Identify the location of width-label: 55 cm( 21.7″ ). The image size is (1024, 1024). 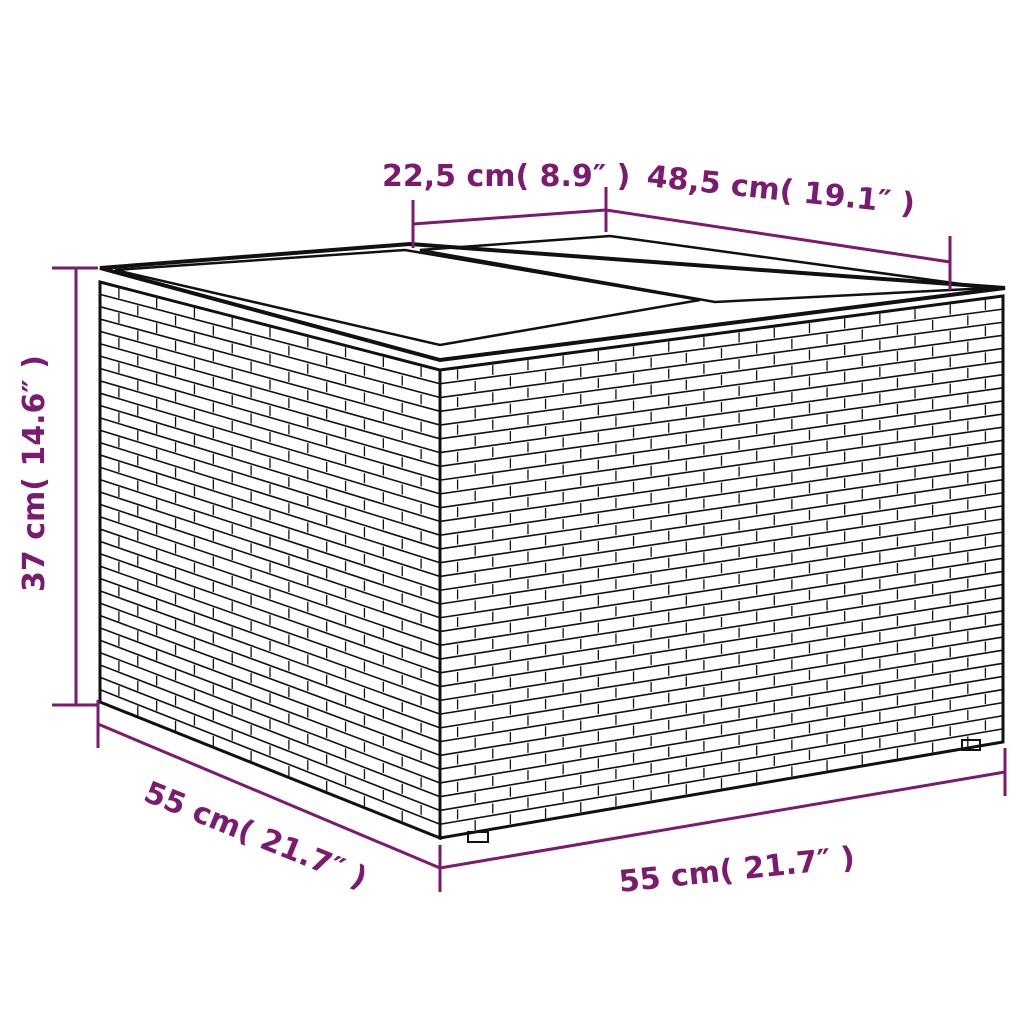
(736, 870).